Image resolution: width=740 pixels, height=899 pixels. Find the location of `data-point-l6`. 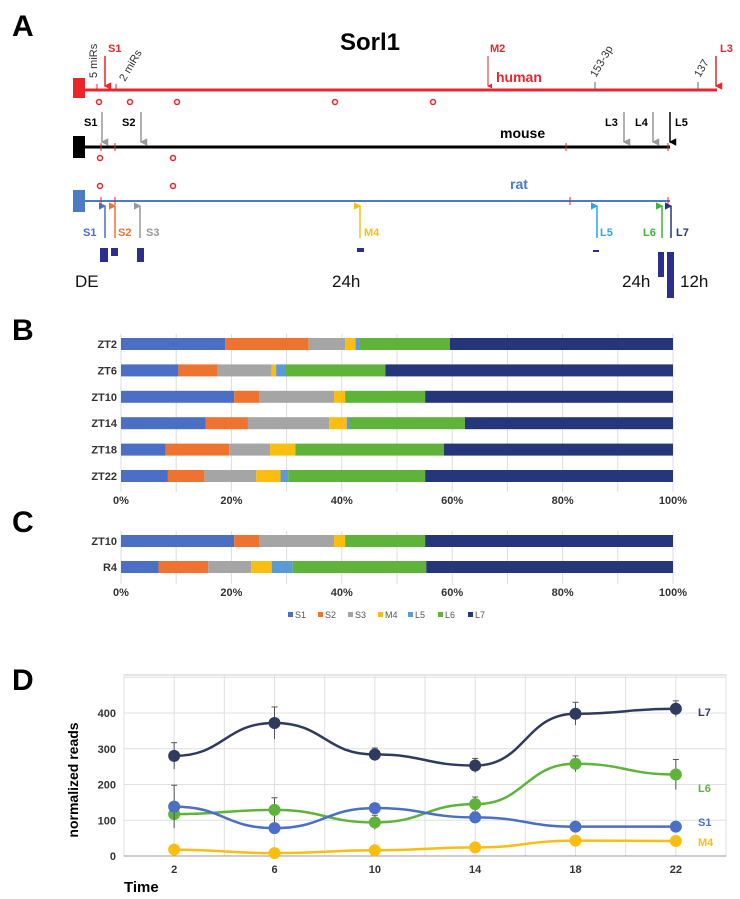

data-point-l6 is located at coordinates (475, 804).